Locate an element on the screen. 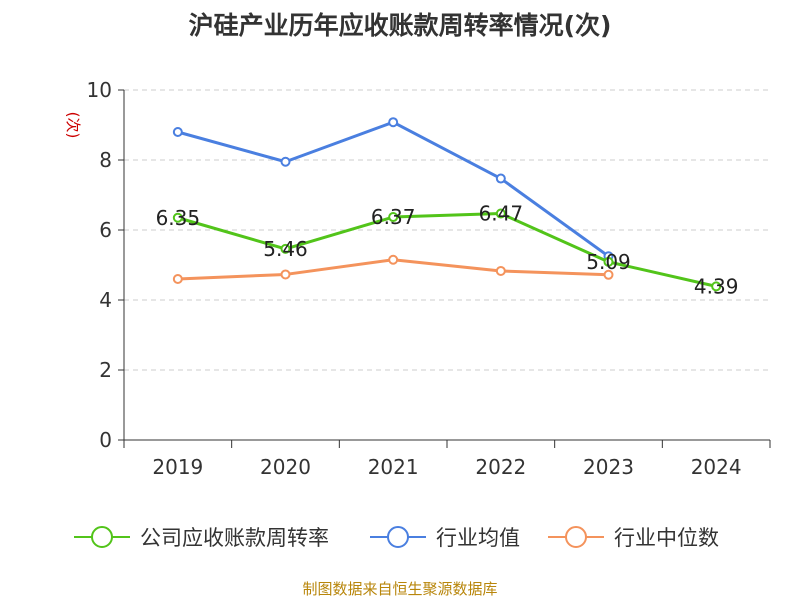 The height and width of the screenshot is (600, 800). y-axis-unit: (次) is located at coordinates (73, 125).